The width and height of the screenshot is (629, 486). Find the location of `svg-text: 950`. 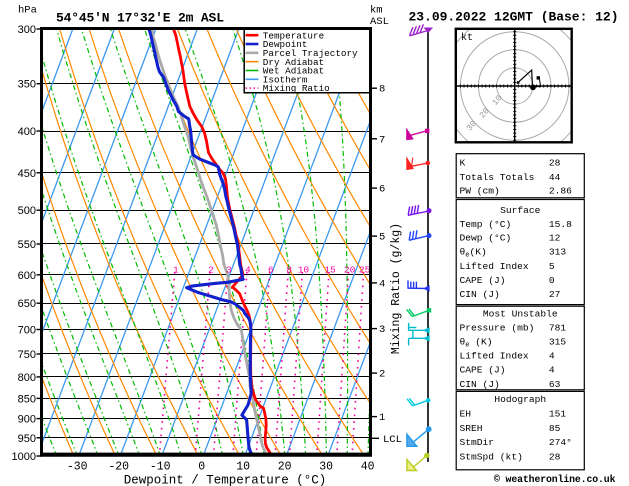

svg-text: 950 is located at coordinates (27, 439).